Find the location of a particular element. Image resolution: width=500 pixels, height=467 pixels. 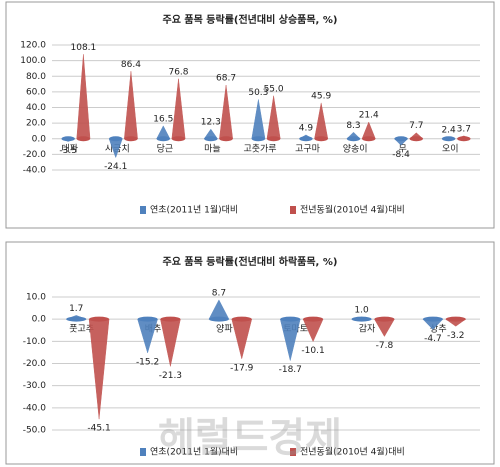

chart-title: 주요 품목 등락률(전년대비 상승품목, %) is located at coordinates (250, 19).